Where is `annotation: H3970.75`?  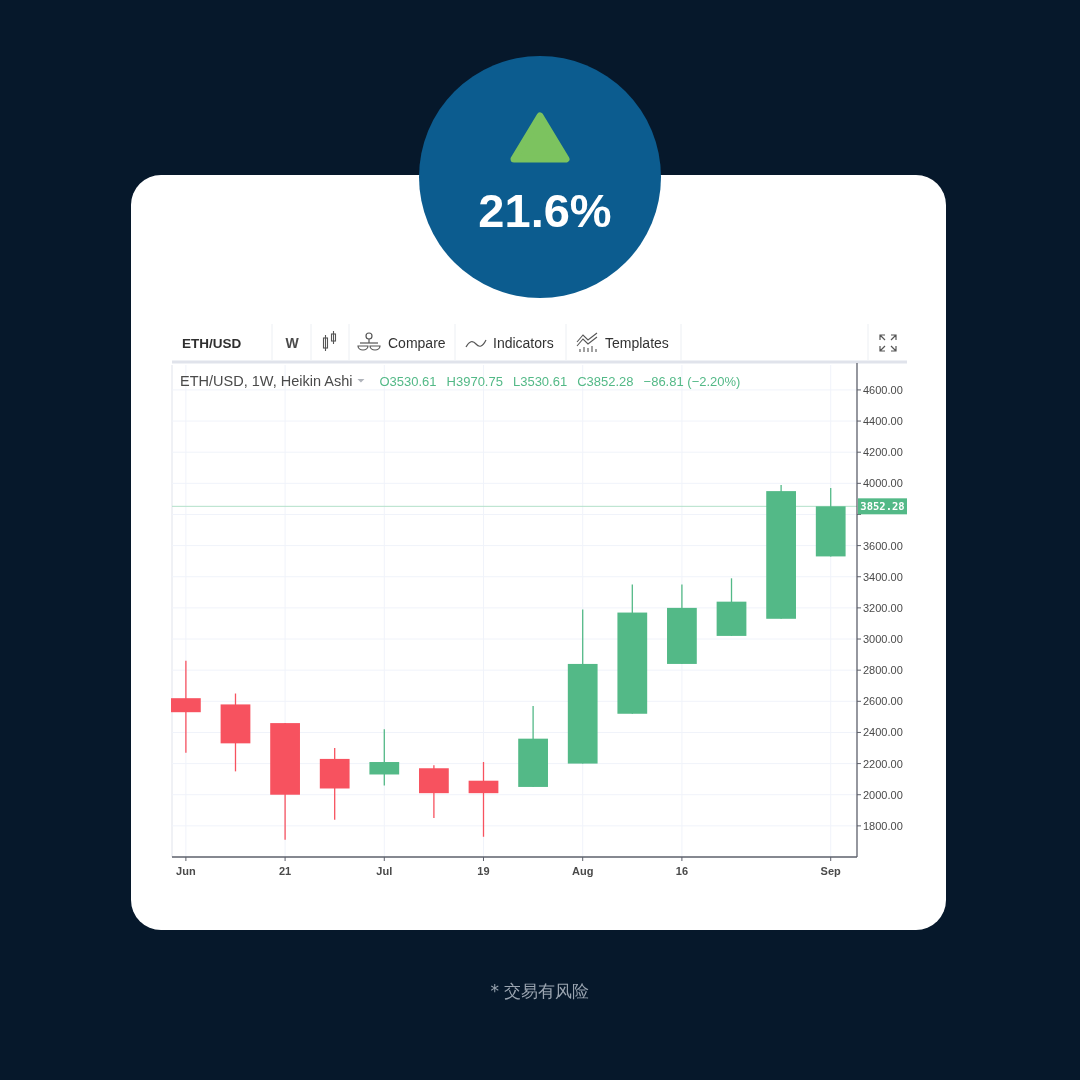
annotation: H3970.75 is located at coordinates (474, 381).